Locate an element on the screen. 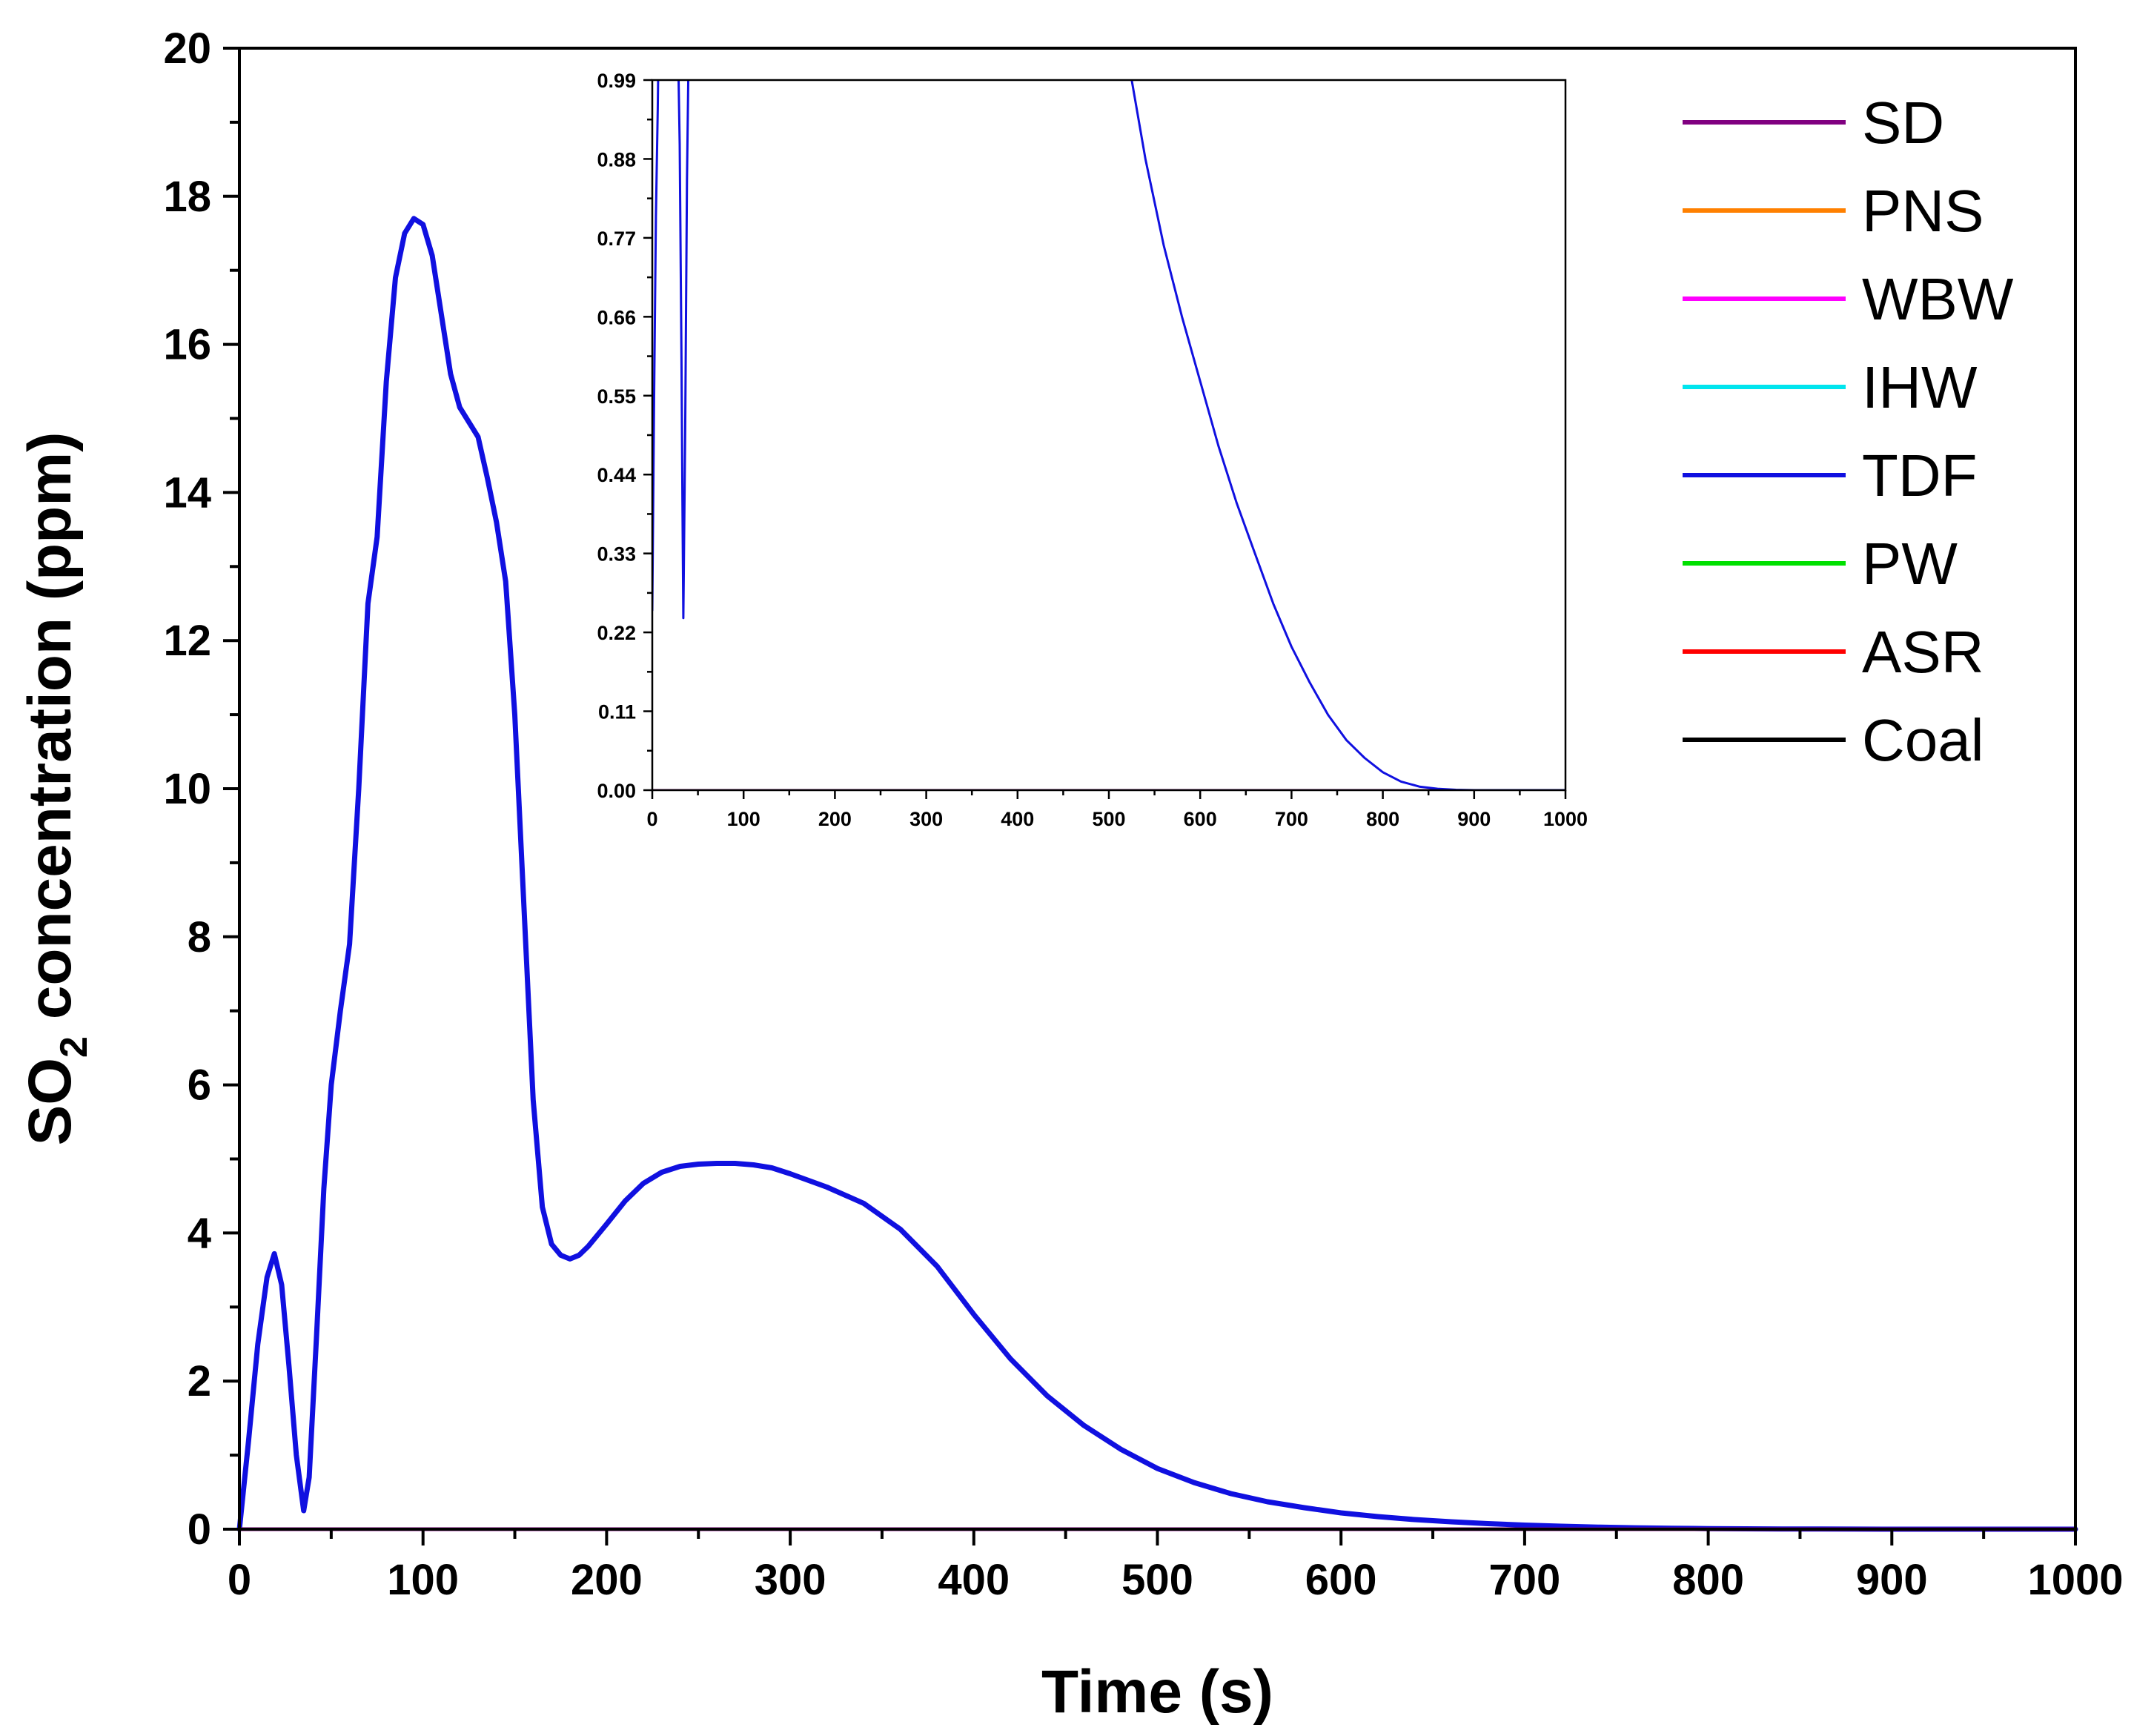  main-x-tick-label: 300 is located at coordinates (790, 1580).